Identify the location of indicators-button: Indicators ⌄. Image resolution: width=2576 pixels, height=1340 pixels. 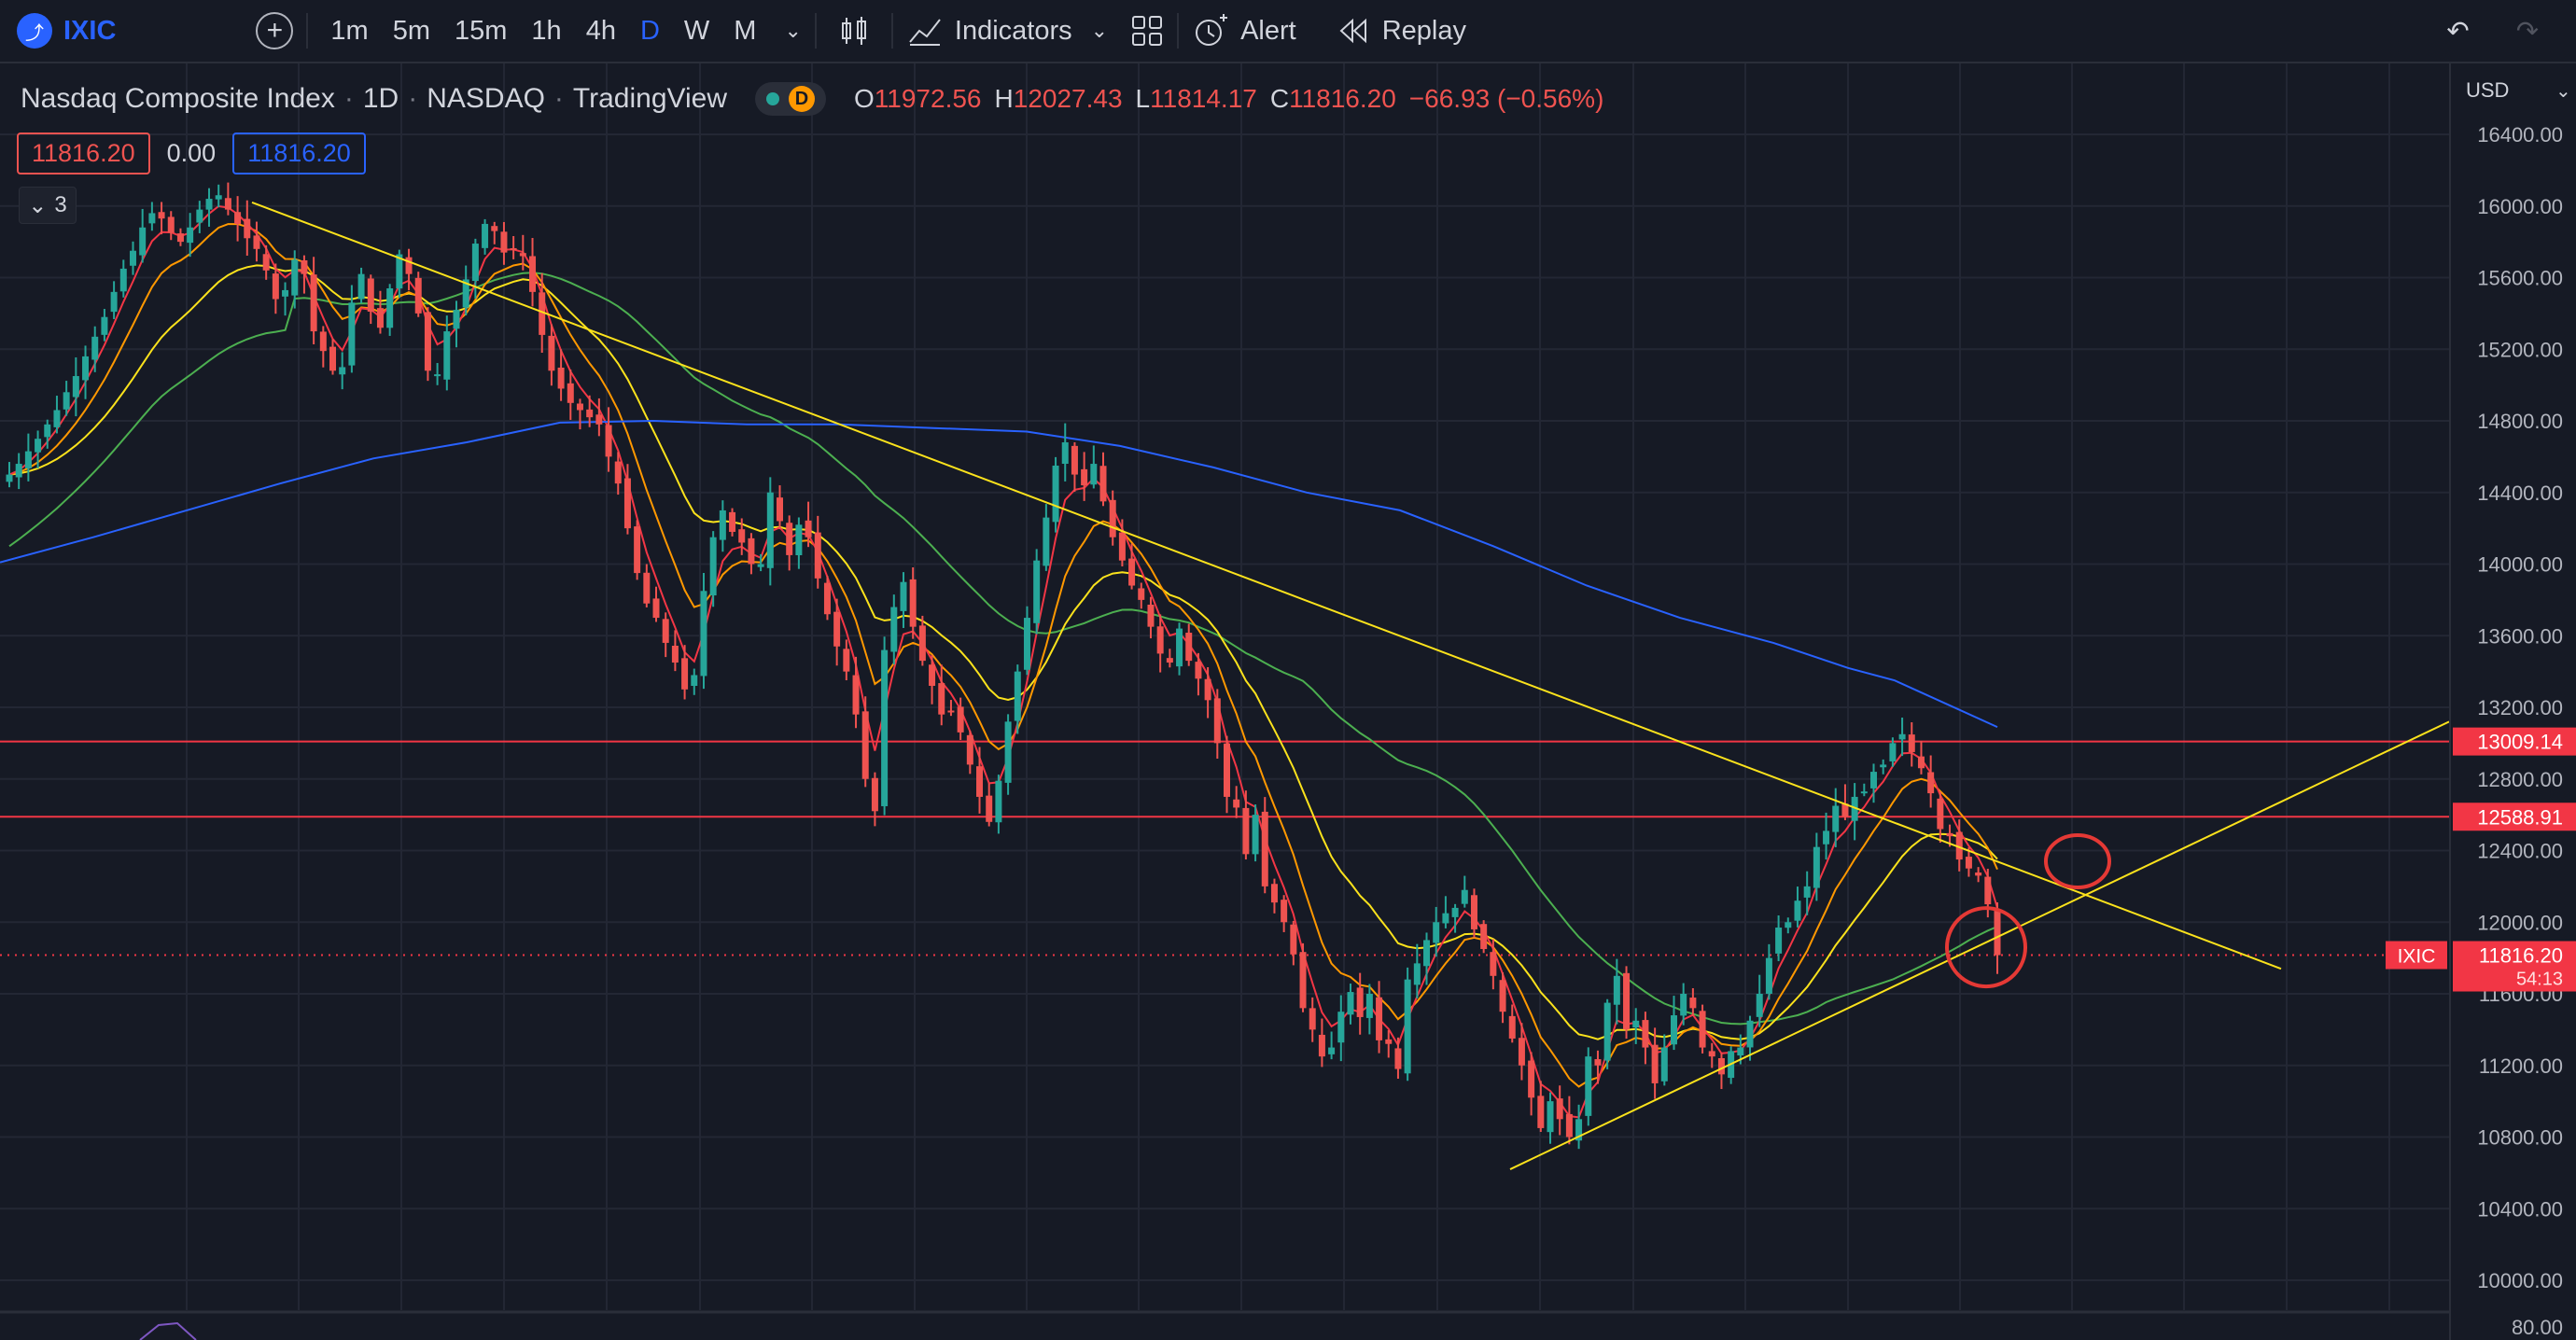
(1007, 31).